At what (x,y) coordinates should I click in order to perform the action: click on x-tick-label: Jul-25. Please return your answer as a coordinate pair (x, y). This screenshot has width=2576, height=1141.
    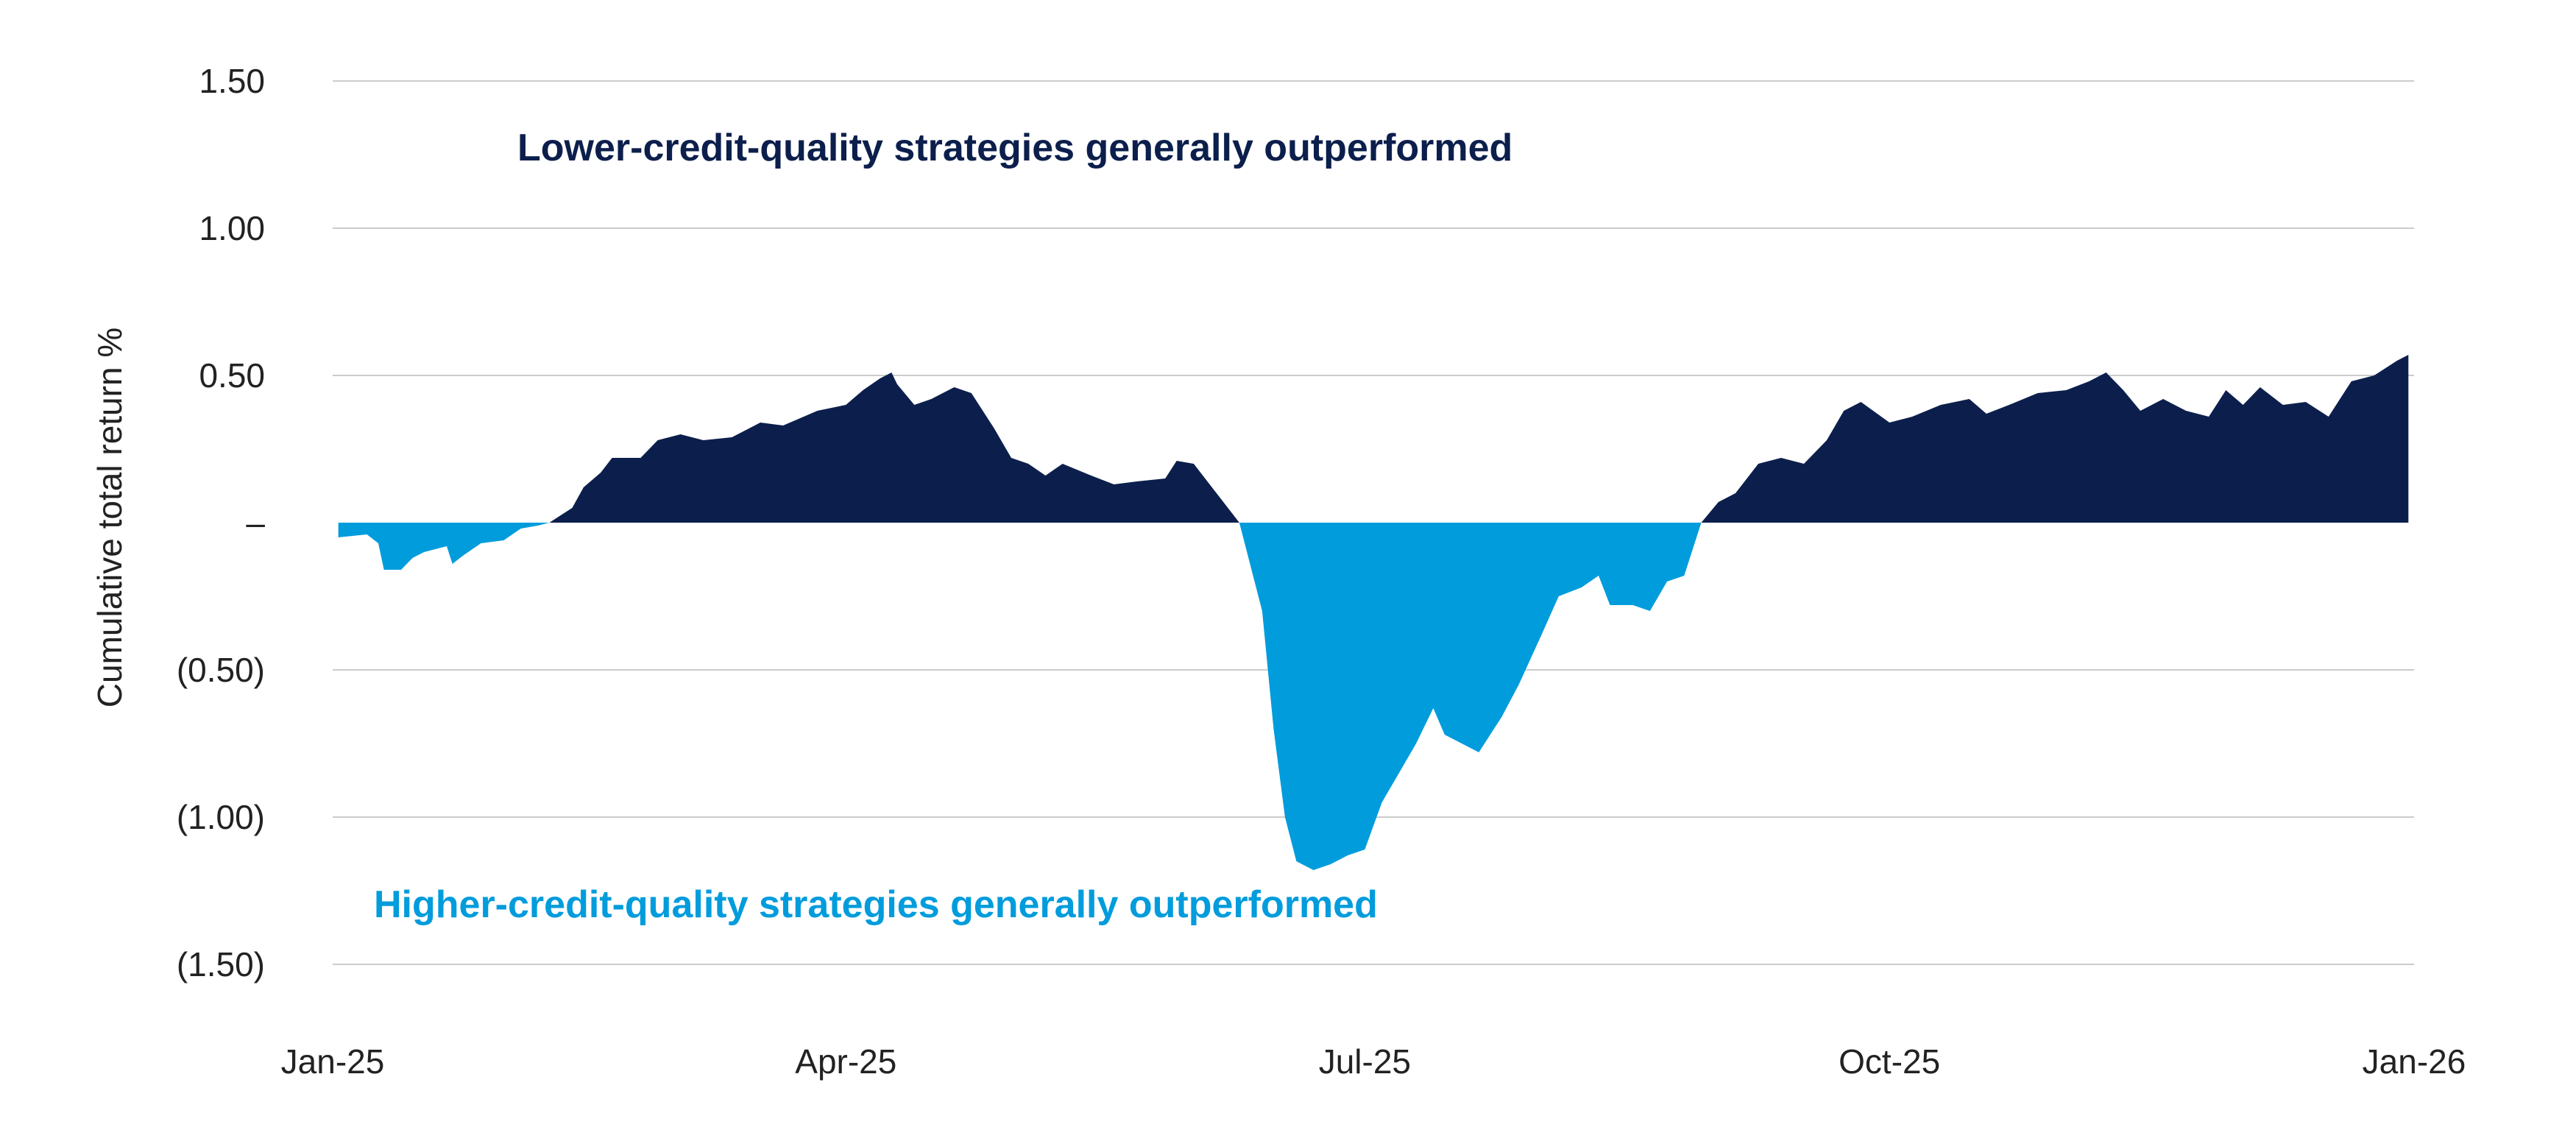
    Looking at the image, I should click on (1365, 1061).